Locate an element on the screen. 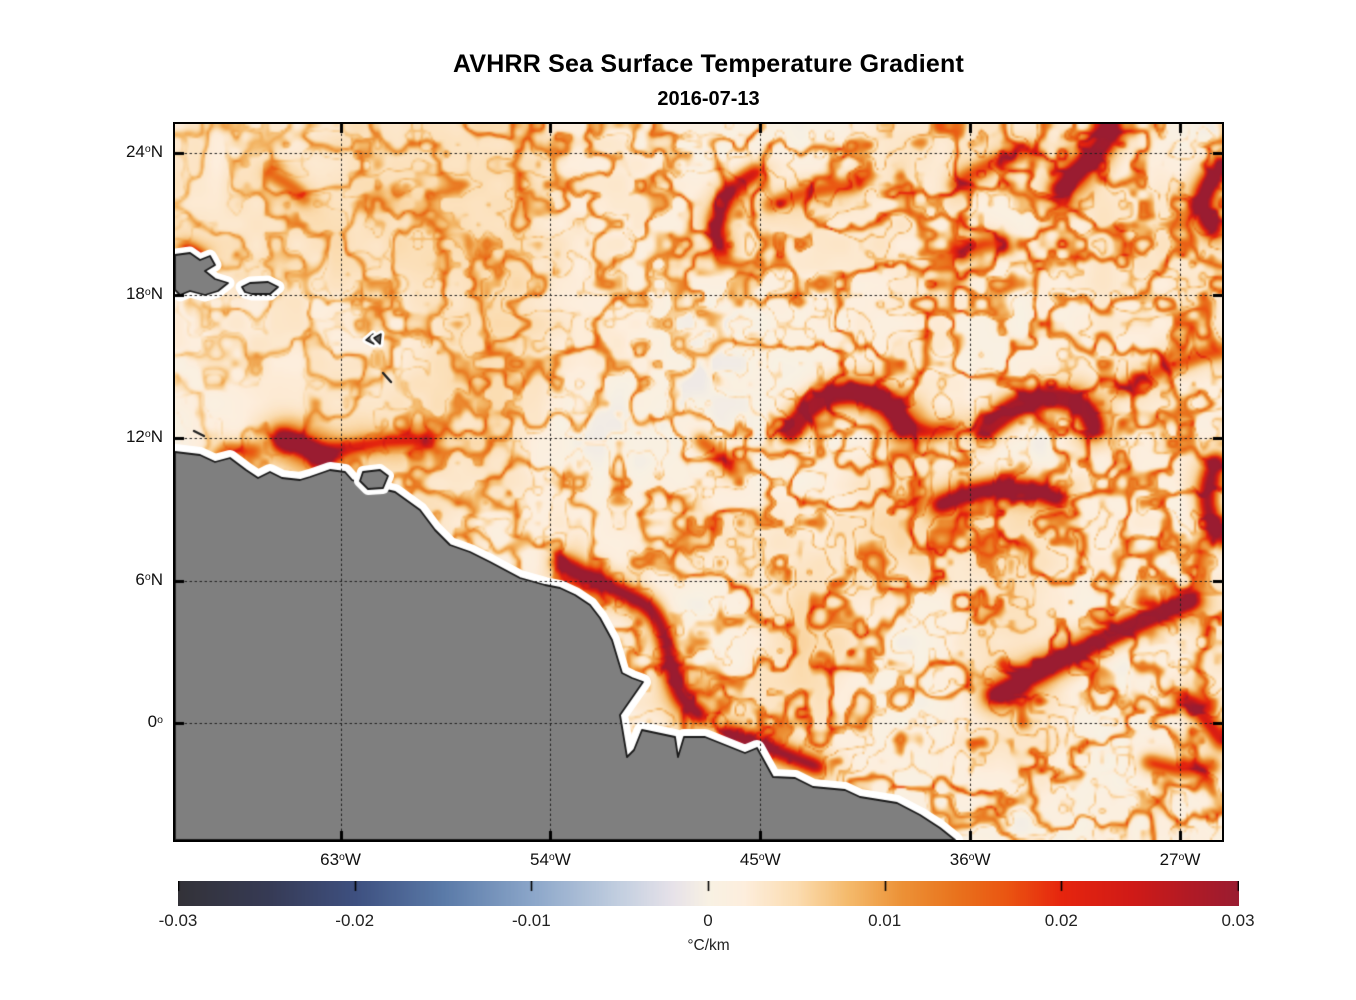 The width and height of the screenshot is (1356, 1000). y-axis-tick-label: 18oN is located at coordinates (144, 294).